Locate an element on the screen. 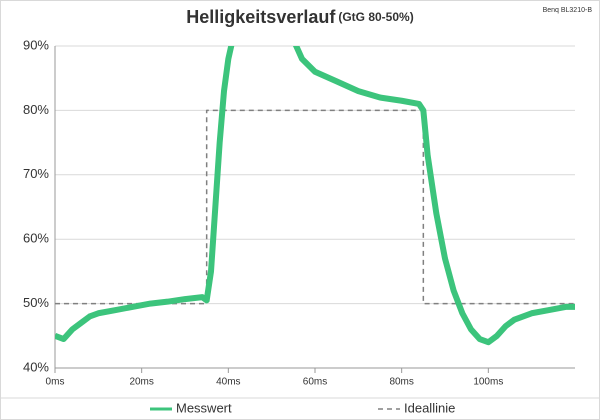  legend-label: Messwert is located at coordinates (204, 407).